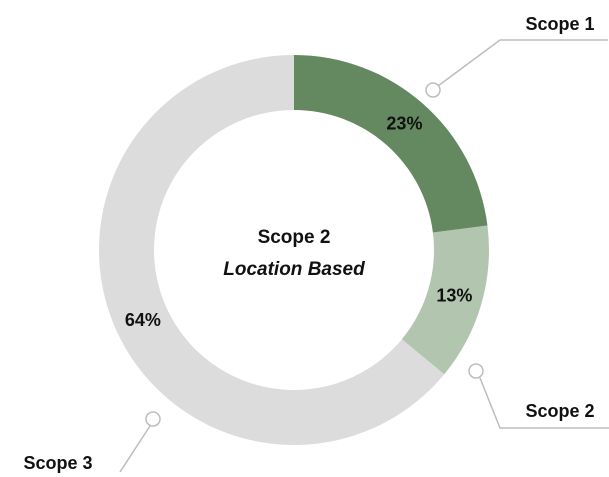 The image size is (609, 477). What do you see at coordinates (559, 24) in the screenshot?
I see `category-label: Scope 1` at bounding box center [559, 24].